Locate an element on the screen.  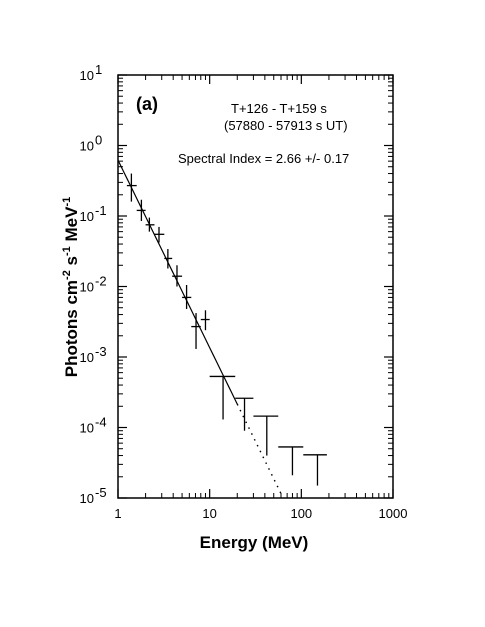
x-tick-label: 1000 is located at coordinates (393, 513).